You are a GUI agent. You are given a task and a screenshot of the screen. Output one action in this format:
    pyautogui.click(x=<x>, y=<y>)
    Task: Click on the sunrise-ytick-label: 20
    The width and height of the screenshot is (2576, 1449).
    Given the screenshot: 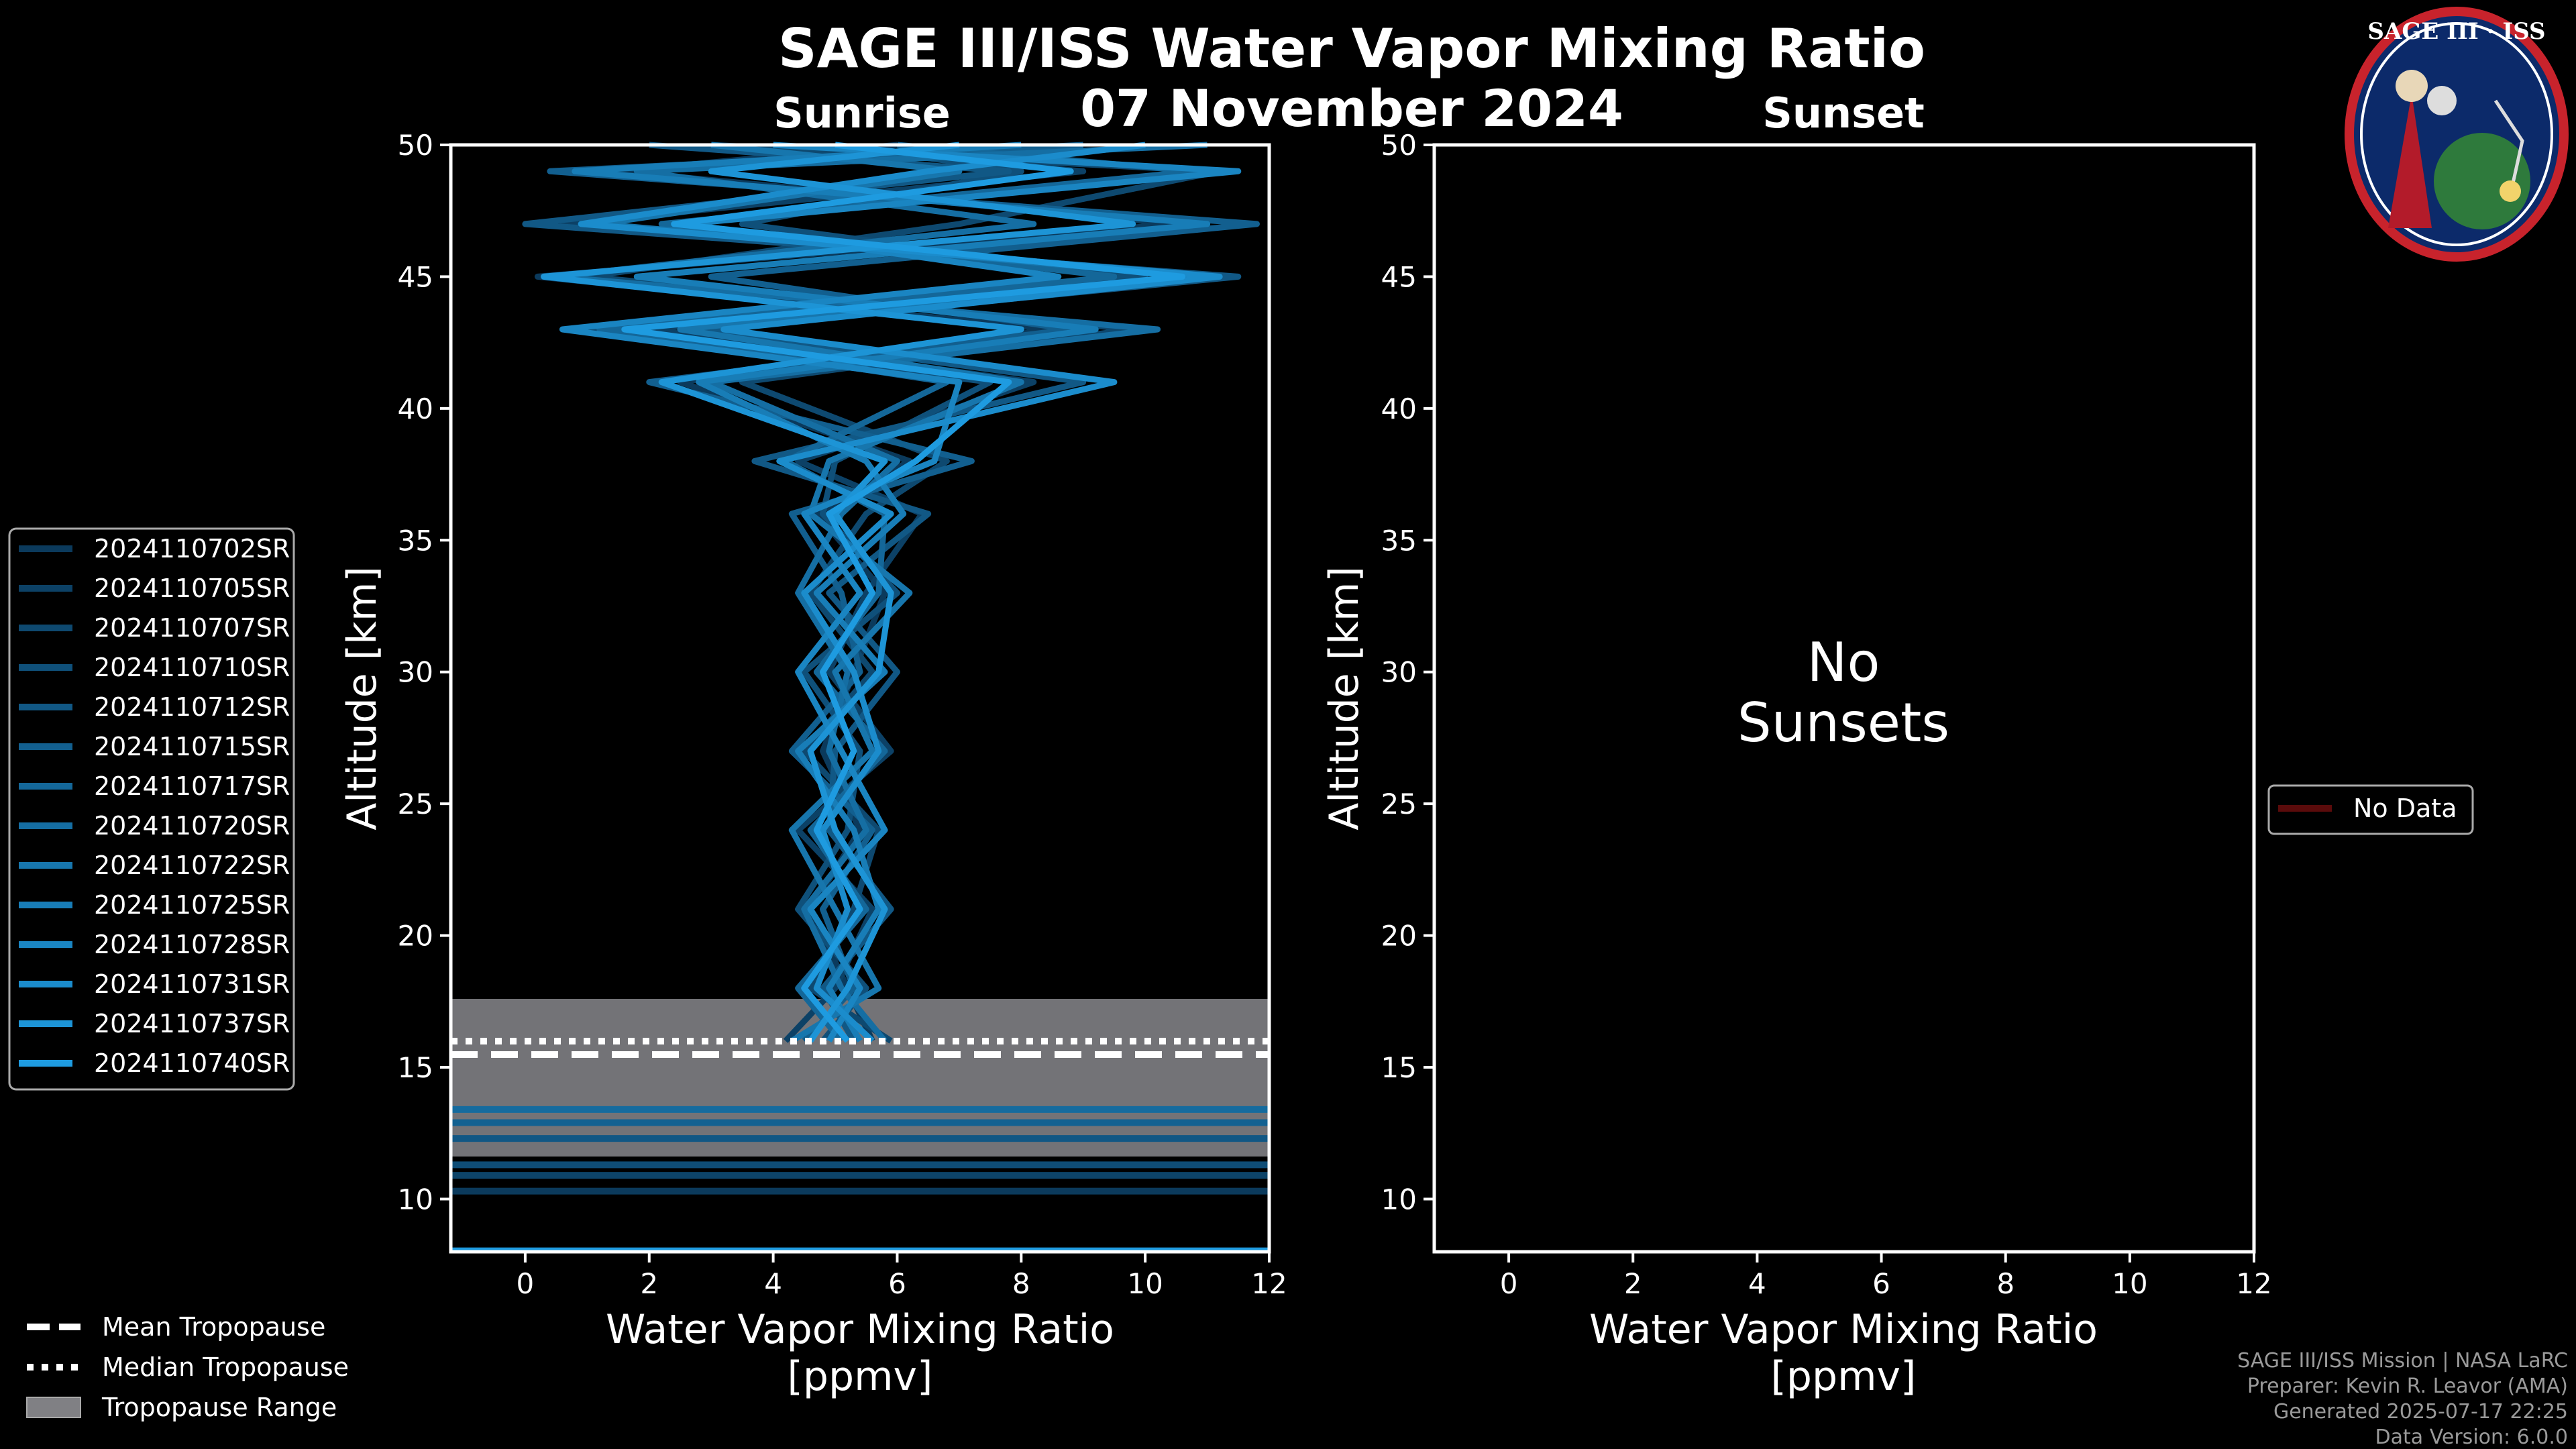 What is the action you would take?
    pyautogui.click(x=415, y=936)
    